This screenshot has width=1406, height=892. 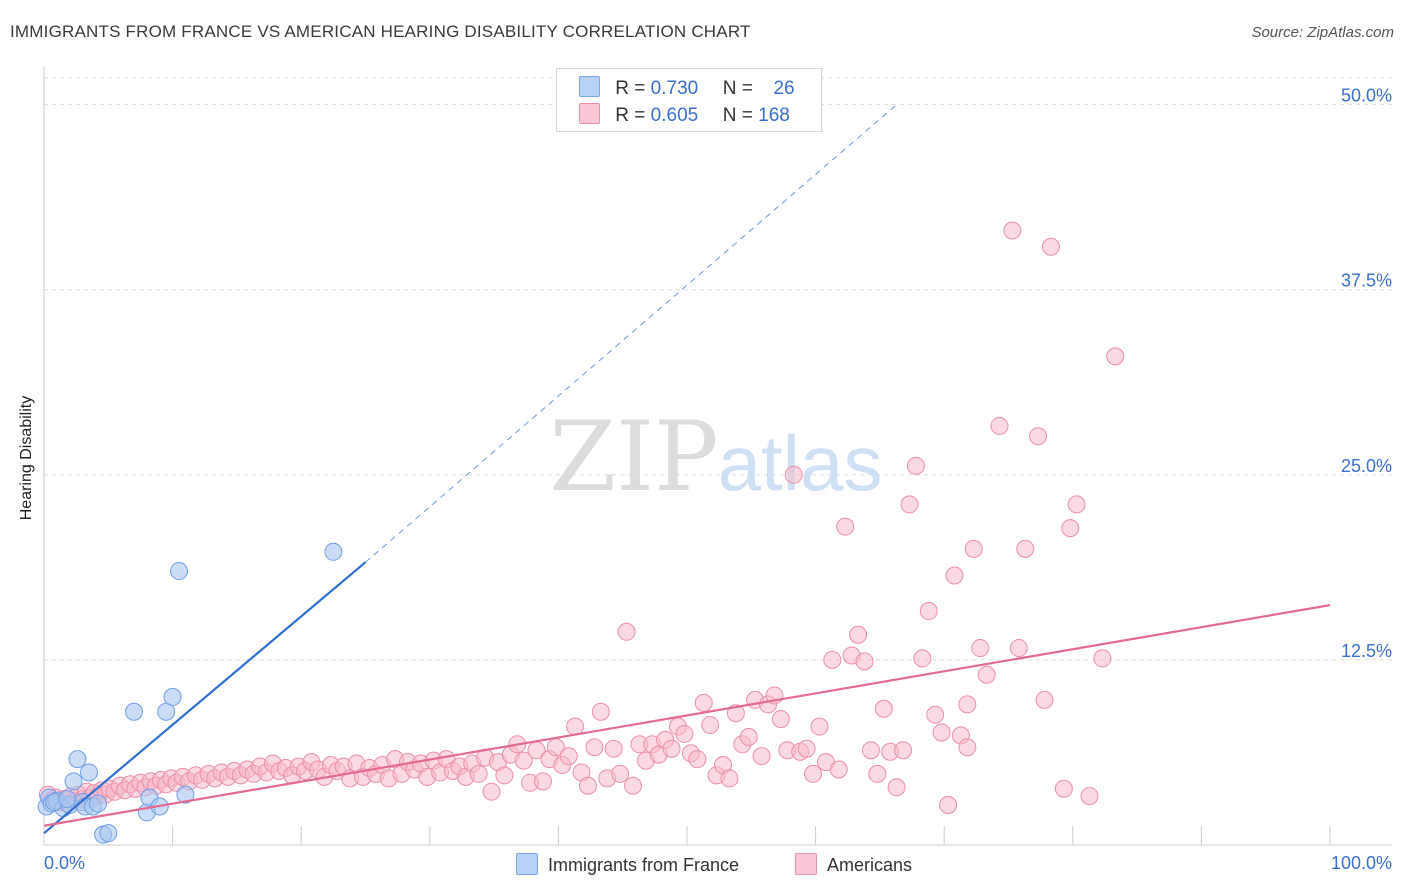 I want to click on legend-item-france: Immigrants from France, so click(x=627, y=864).